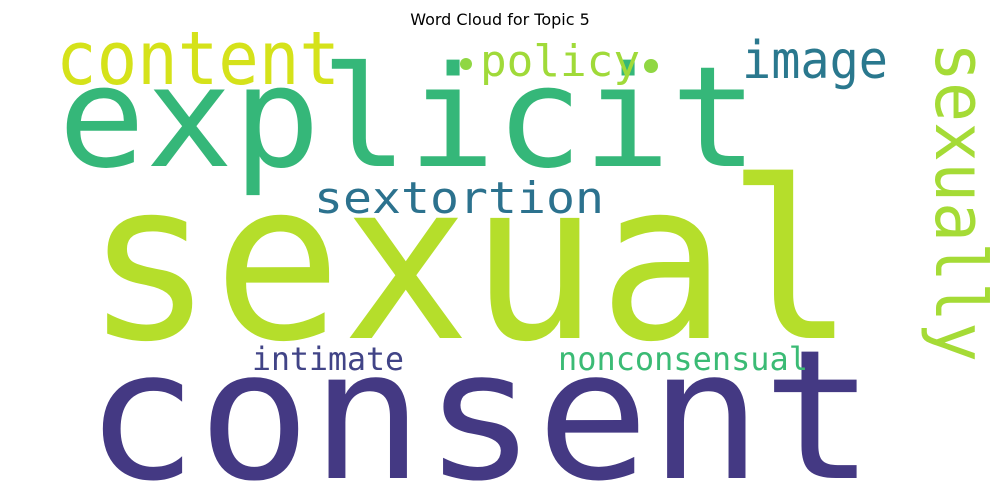 Image resolution: width=1000 pixels, height=500 pixels. What do you see at coordinates (466, 64) in the screenshot?
I see `dot-token-left` at bounding box center [466, 64].